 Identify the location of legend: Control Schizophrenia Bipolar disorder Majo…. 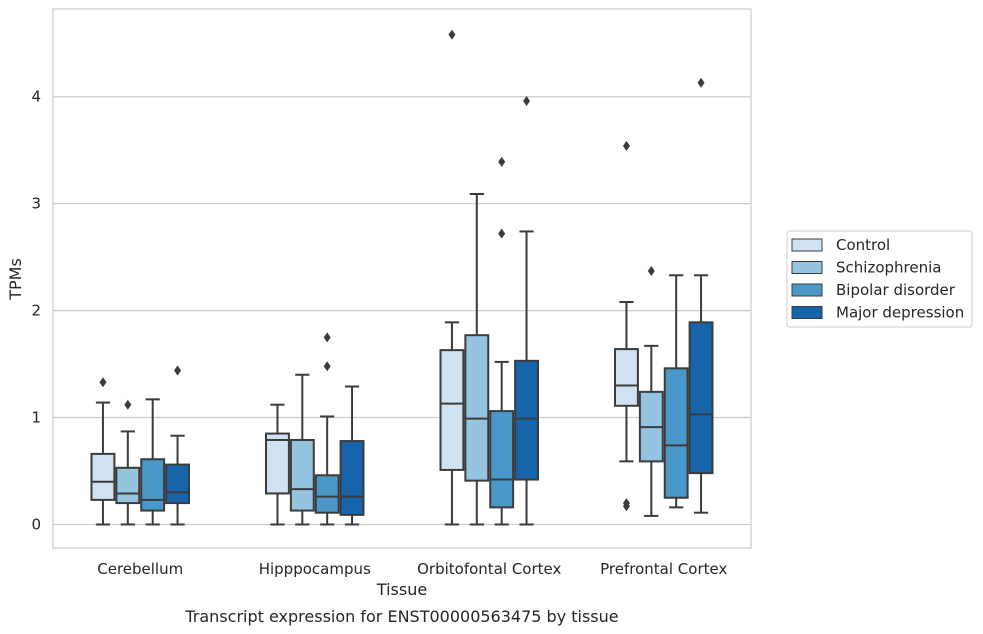
(879, 279).